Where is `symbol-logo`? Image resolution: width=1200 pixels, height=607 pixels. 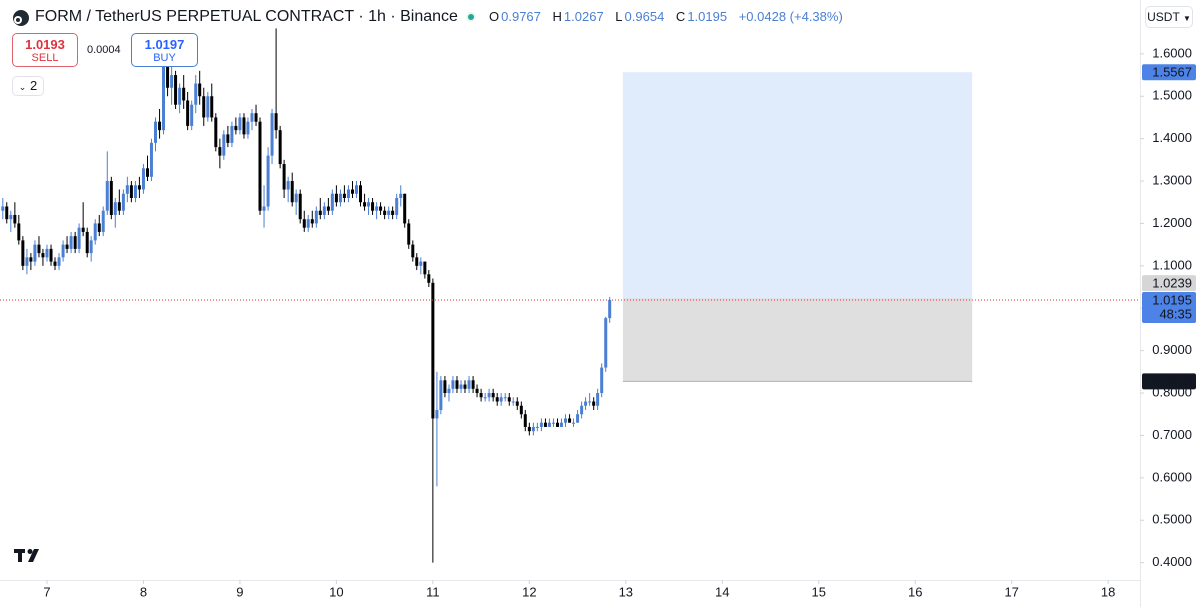 symbol-logo is located at coordinates (21, 18).